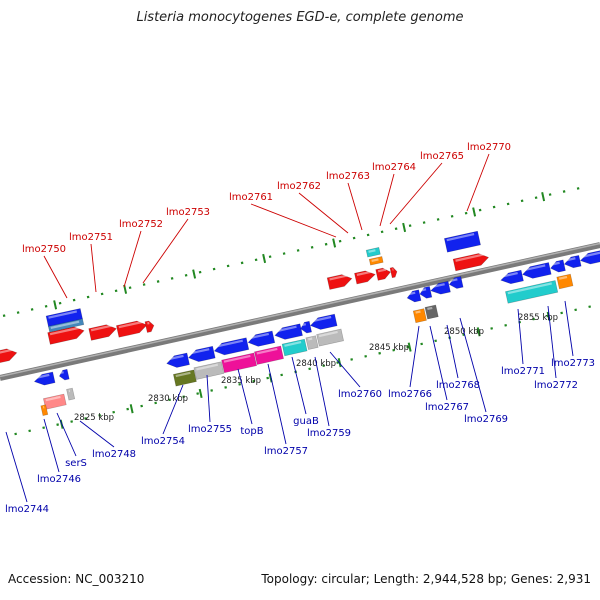  I want to click on forward-gene-label: lmo2751, so click(91, 237).